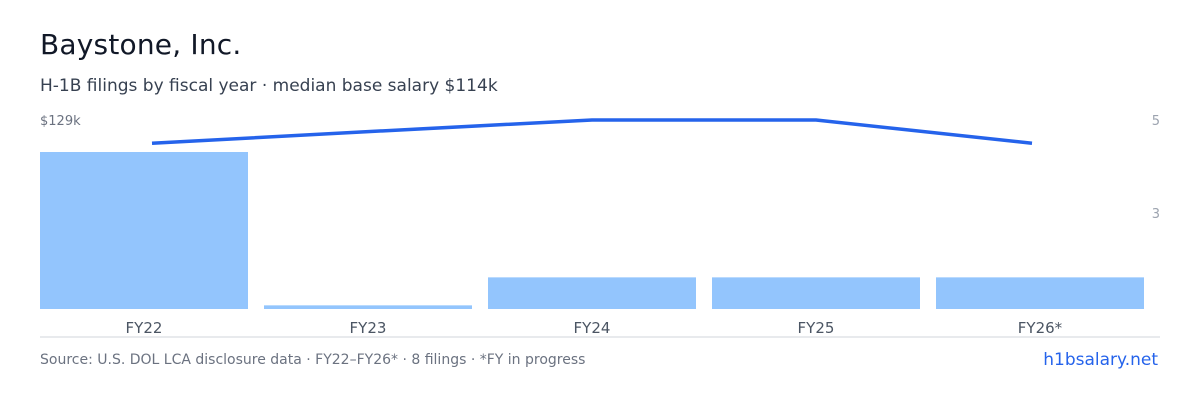  I want to click on left-axis-max-label: $129k, so click(60, 121).